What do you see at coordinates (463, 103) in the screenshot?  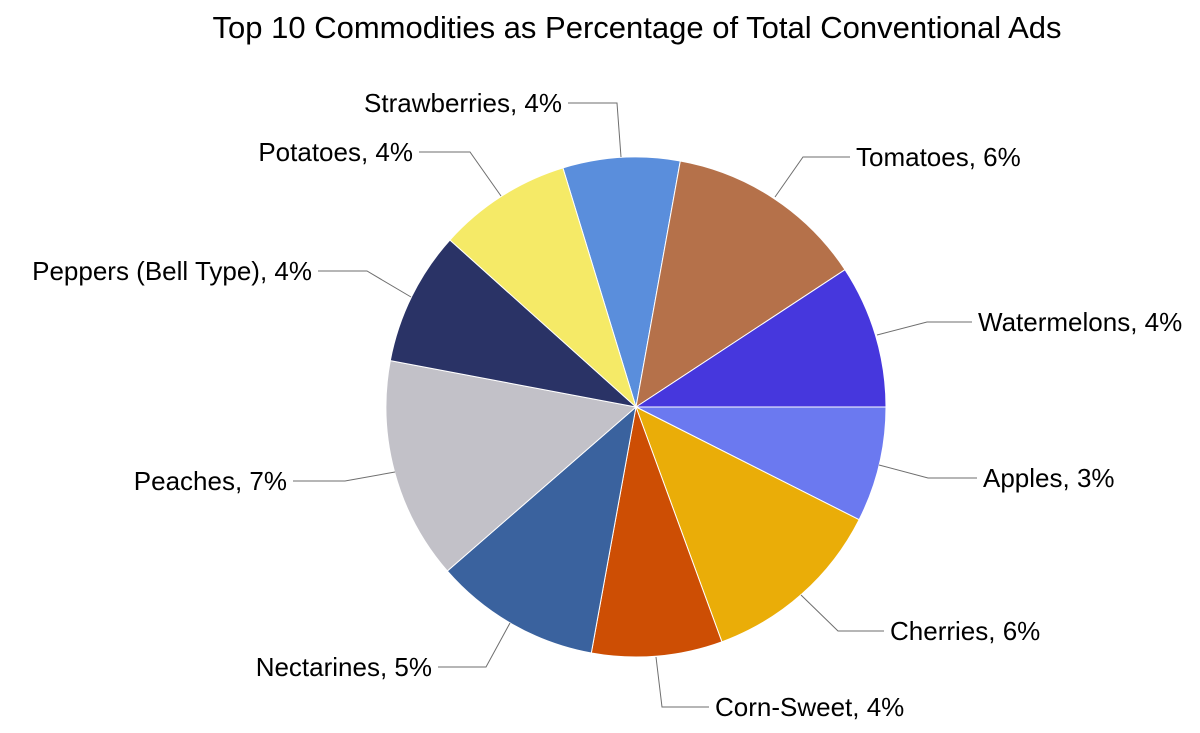 I see `slice-label-strawberries: Strawberries, 4%` at bounding box center [463, 103].